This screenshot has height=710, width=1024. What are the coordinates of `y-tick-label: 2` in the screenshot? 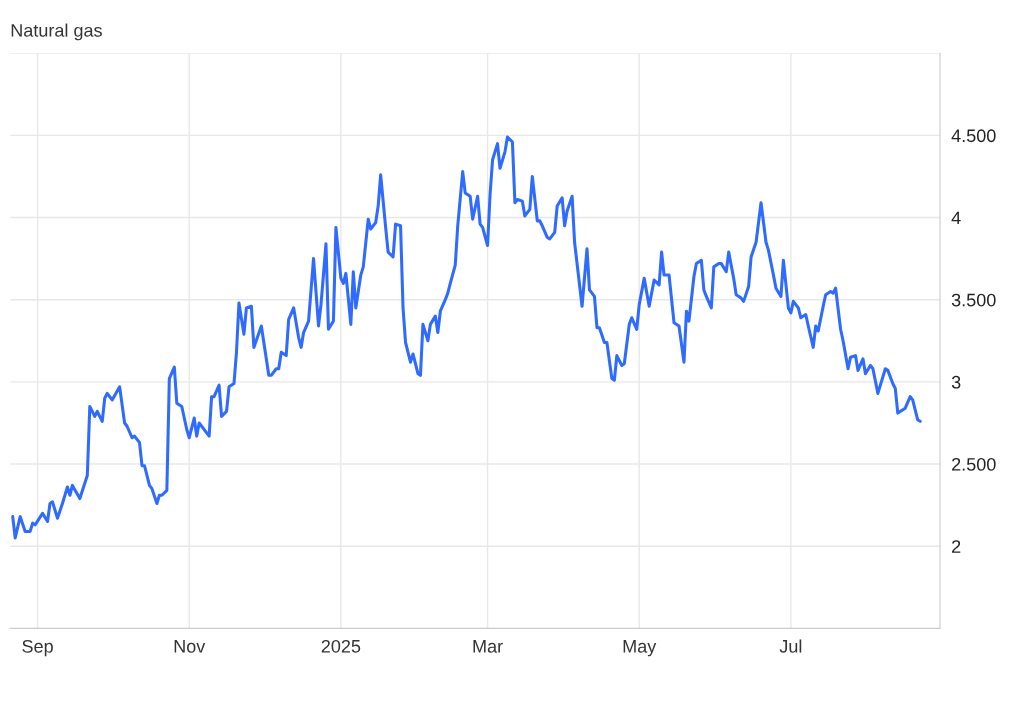 It's located at (956, 546).